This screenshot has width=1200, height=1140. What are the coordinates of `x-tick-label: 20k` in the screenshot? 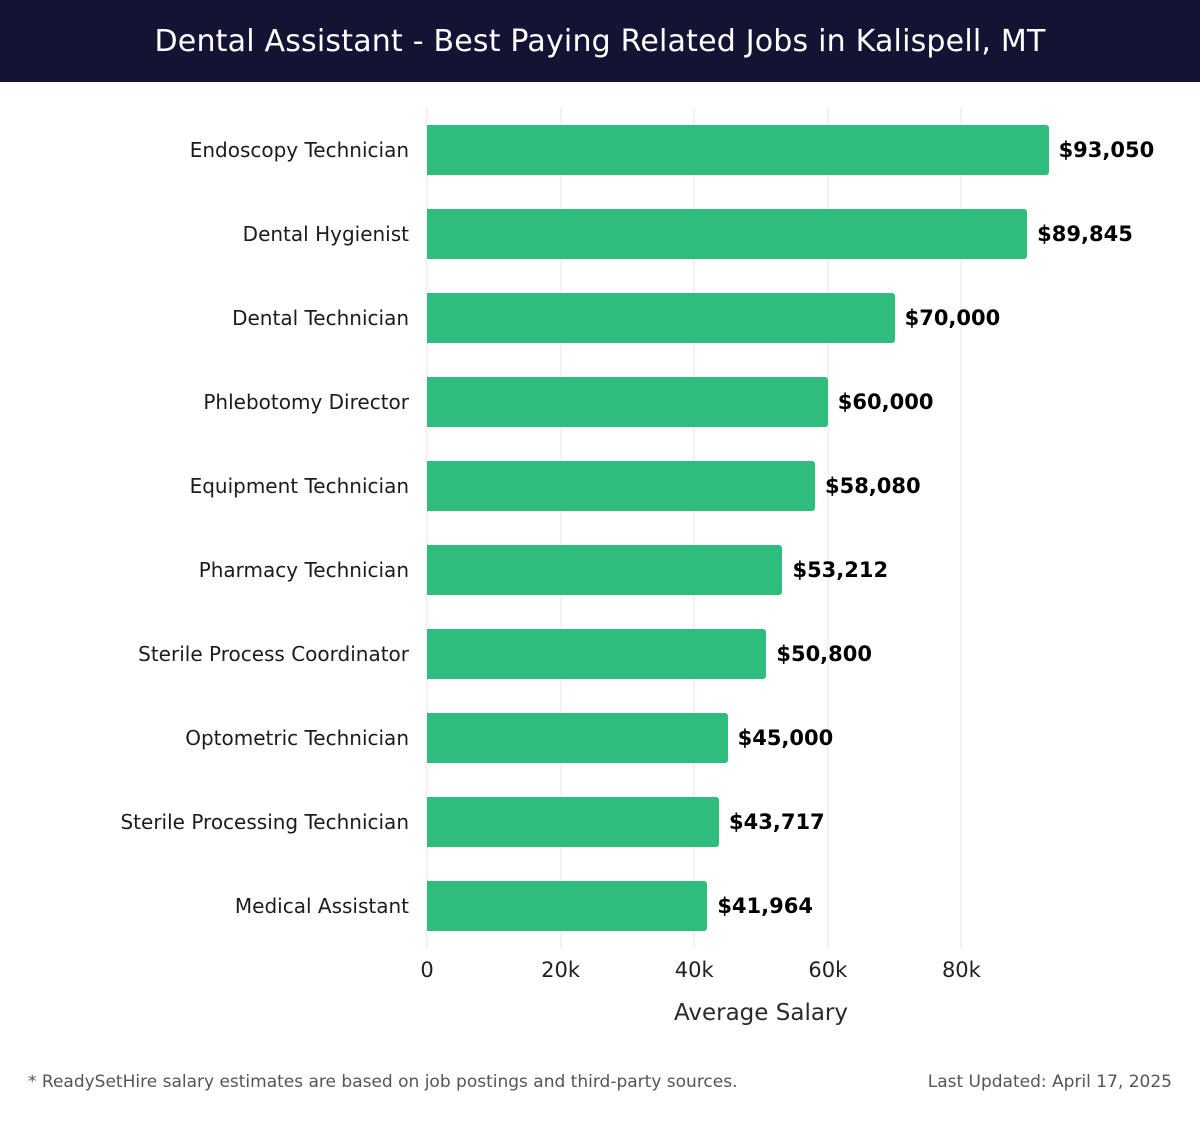 It's located at (561, 970).